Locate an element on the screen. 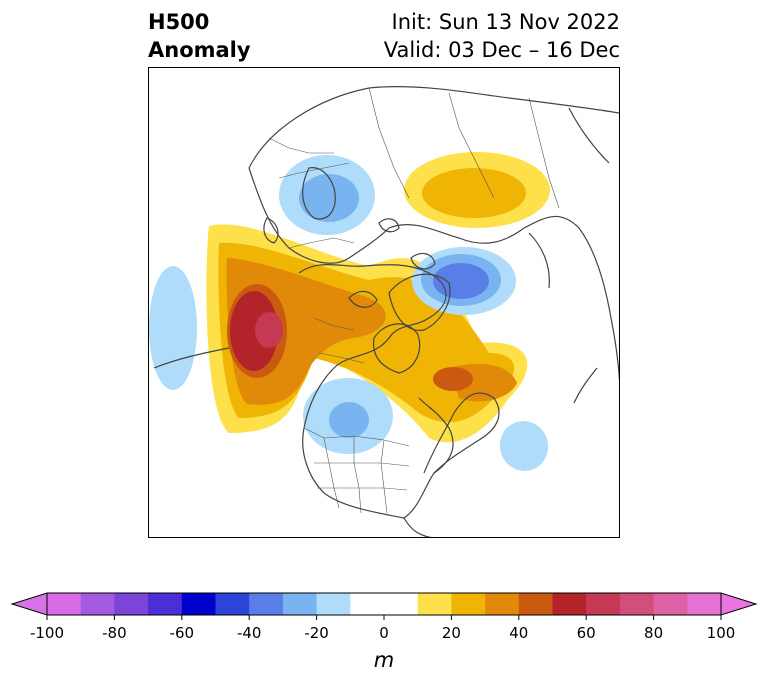 The image size is (768, 684). colorbar-tick-label: -60 is located at coordinates (182, 633).